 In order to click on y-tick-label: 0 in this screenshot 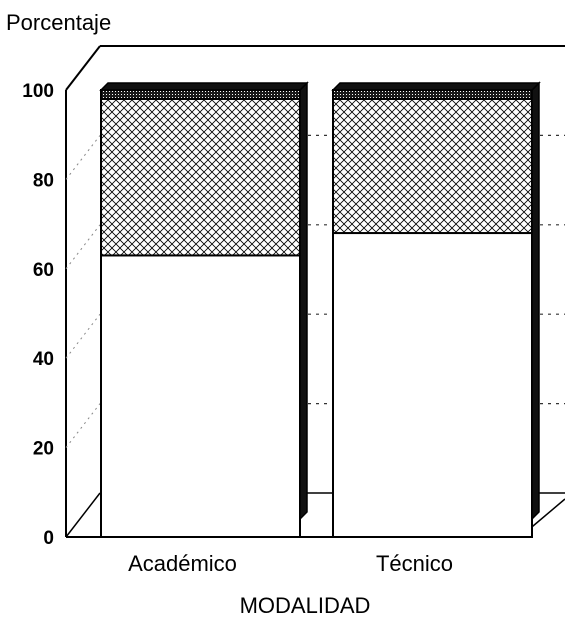, I will do `click(48, 538)`.